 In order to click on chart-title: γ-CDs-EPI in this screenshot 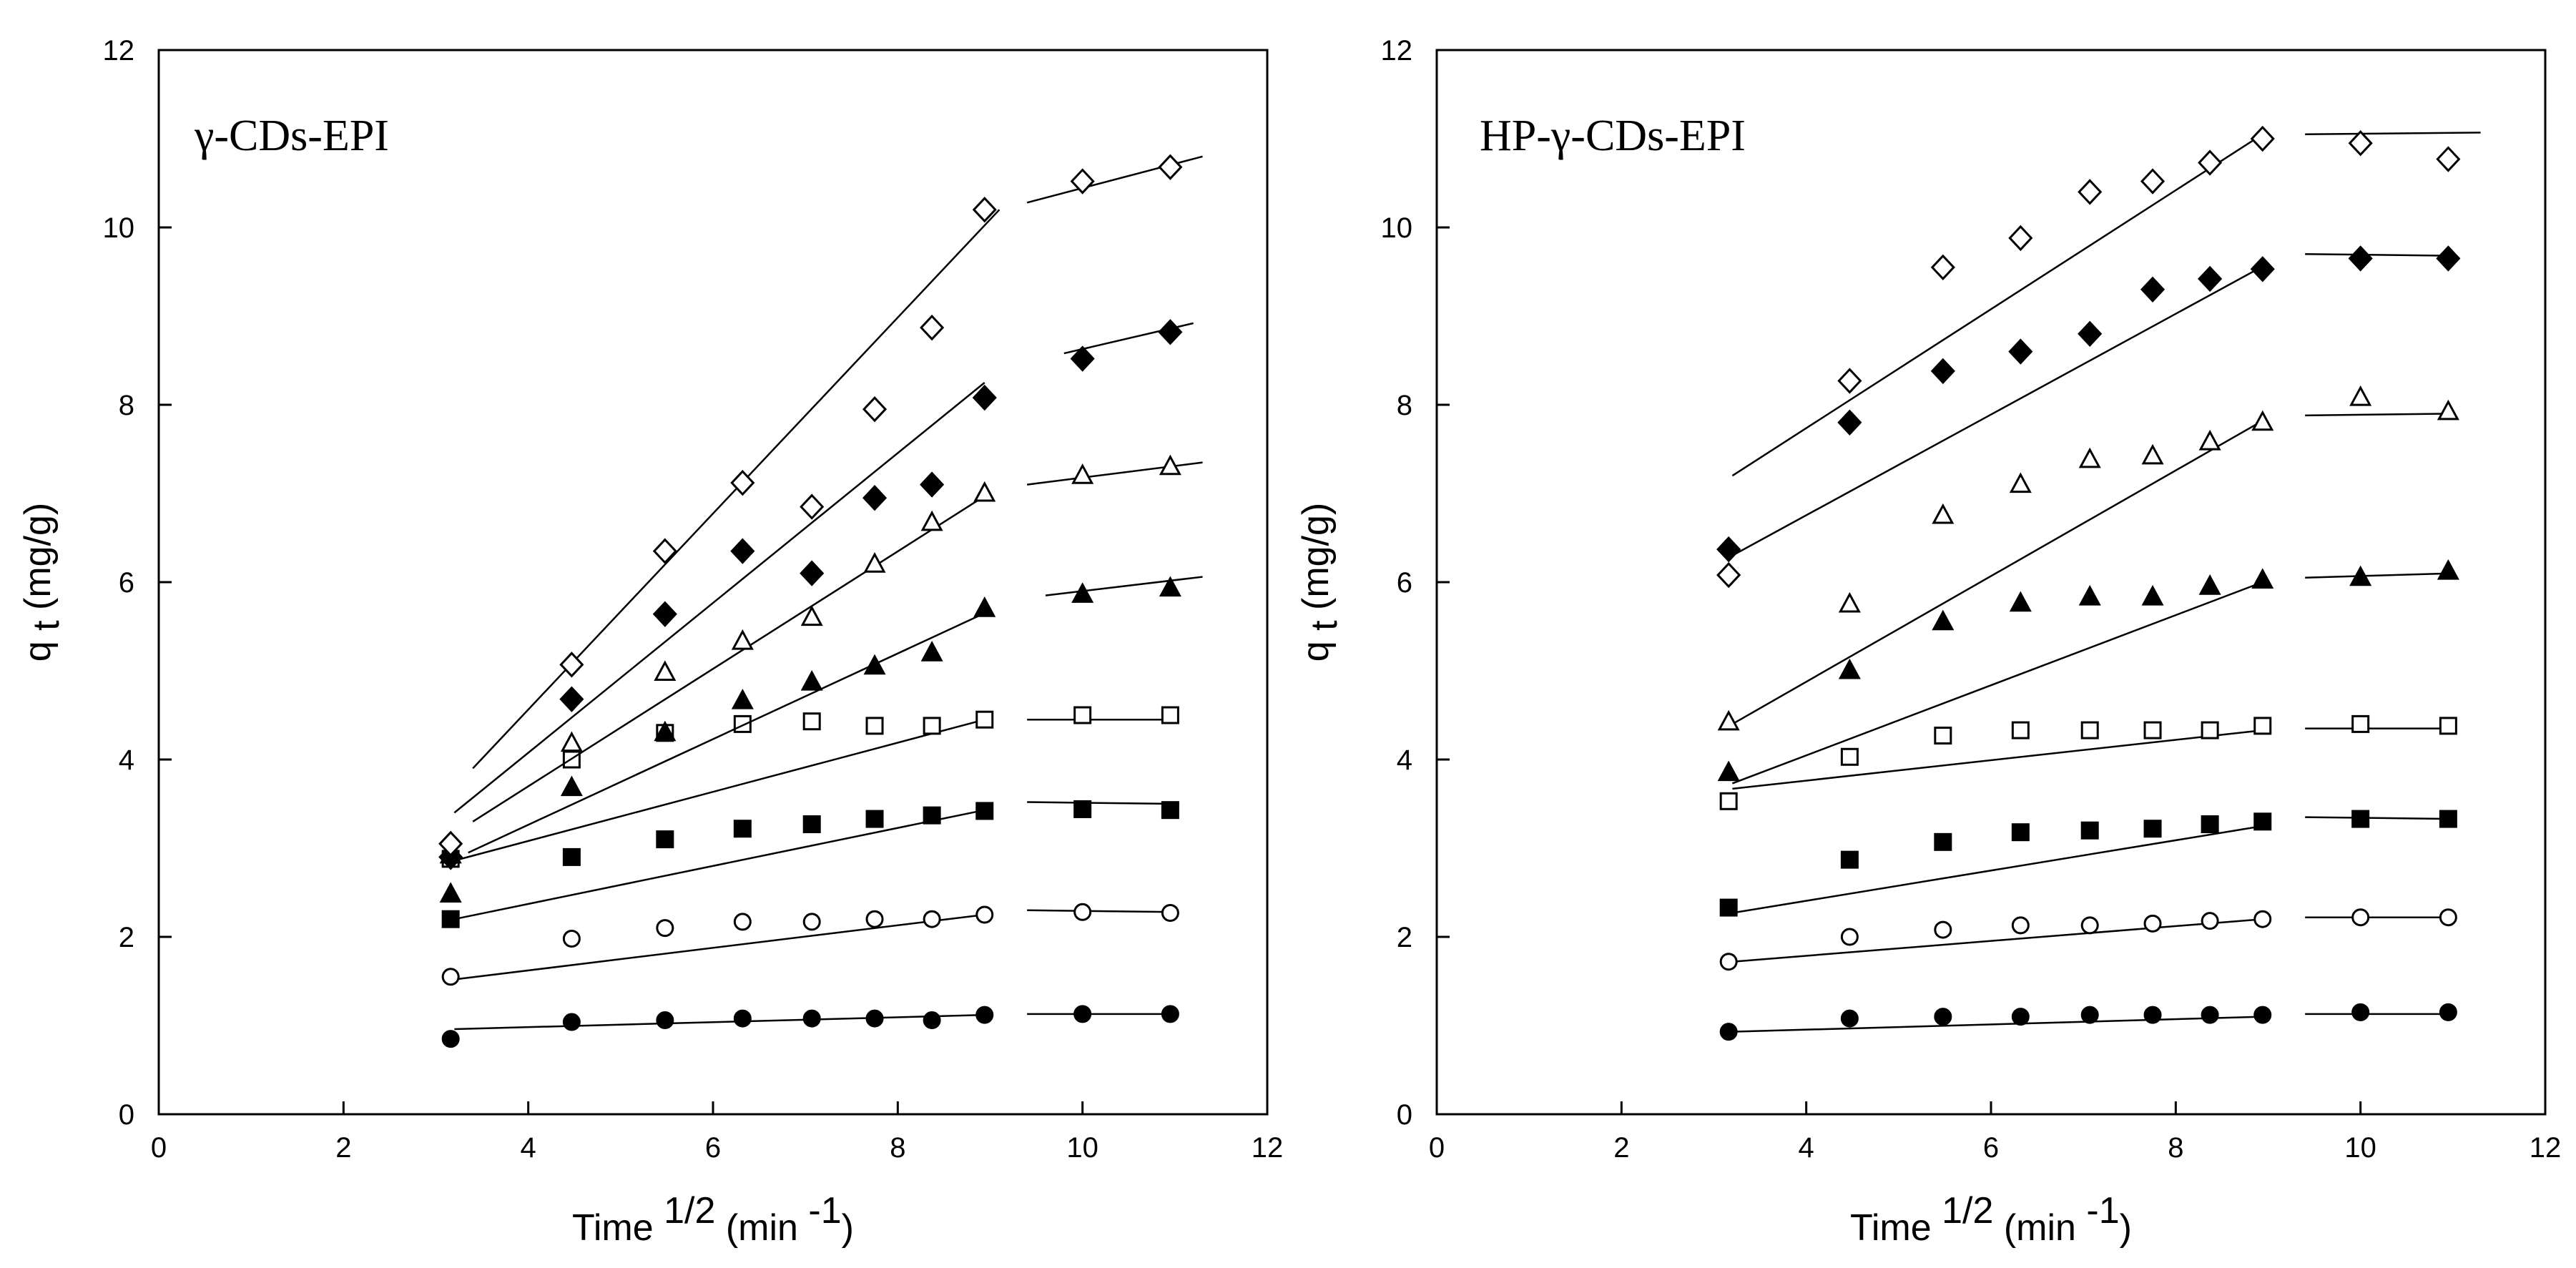, I will do `click(291, 136)`.